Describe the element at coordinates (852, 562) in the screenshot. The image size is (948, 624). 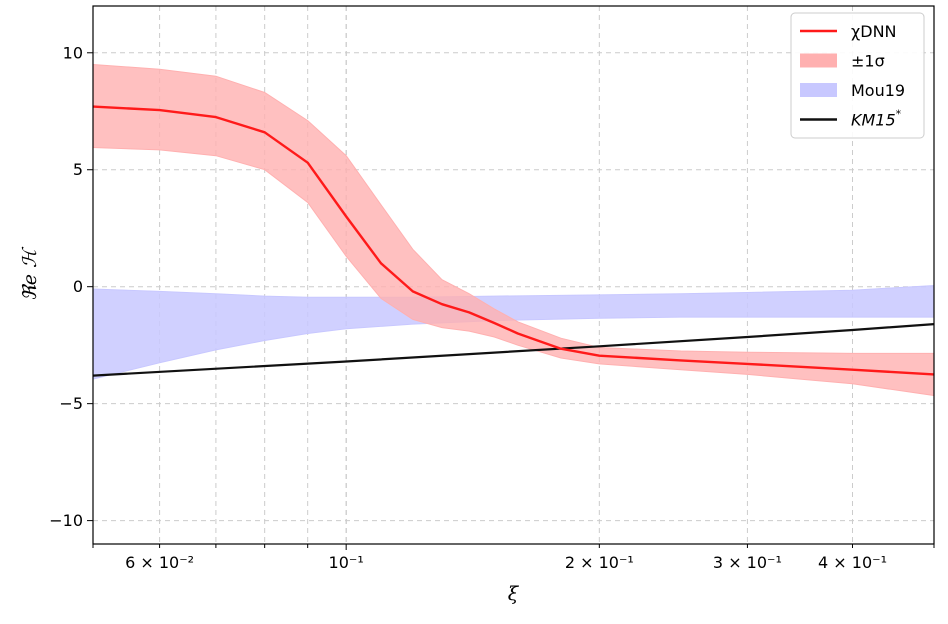
I see `x-tick-label: 4 × 10⁻¹` at that location.